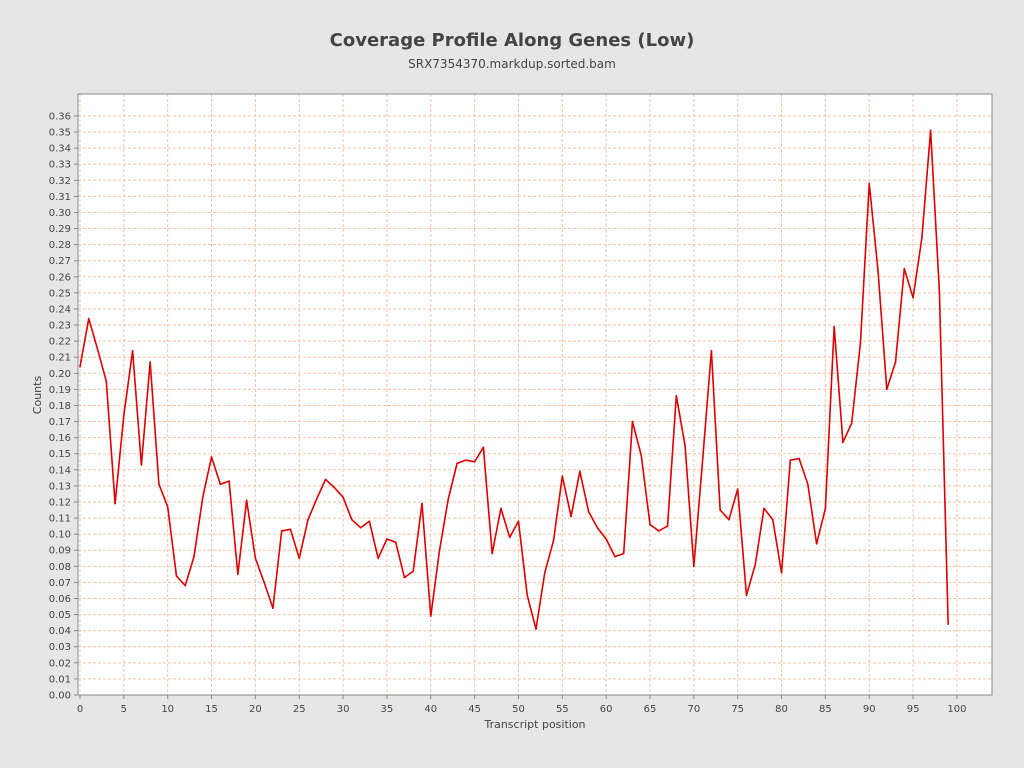 Image resolution: width=1024 pixels, height=768 pixels. I want to click on y-tick-label: 0.05, so click(60, 615).